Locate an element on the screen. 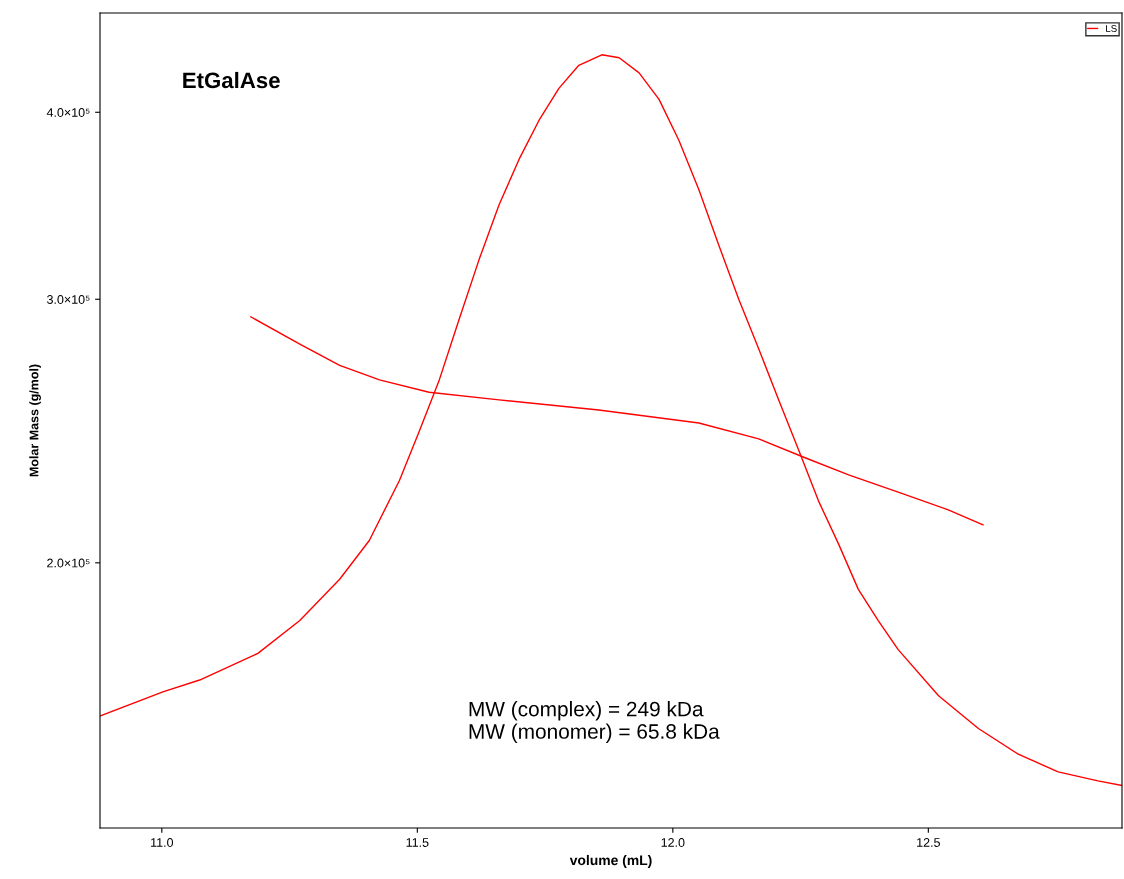 This screenshot has width=1124, height=879. y-tick-label: 4.0×10⁵ is located at coordinates (68, 112).